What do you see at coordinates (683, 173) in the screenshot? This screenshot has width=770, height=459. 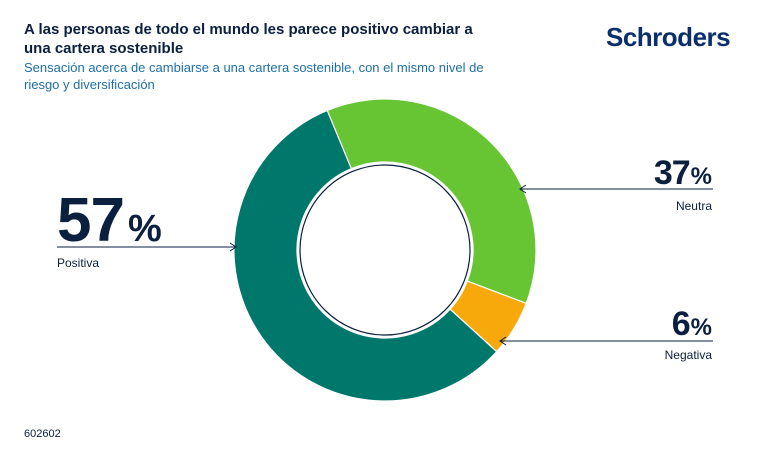 I see `data-label-neutra: 37%` at bounding box center [683, 173].